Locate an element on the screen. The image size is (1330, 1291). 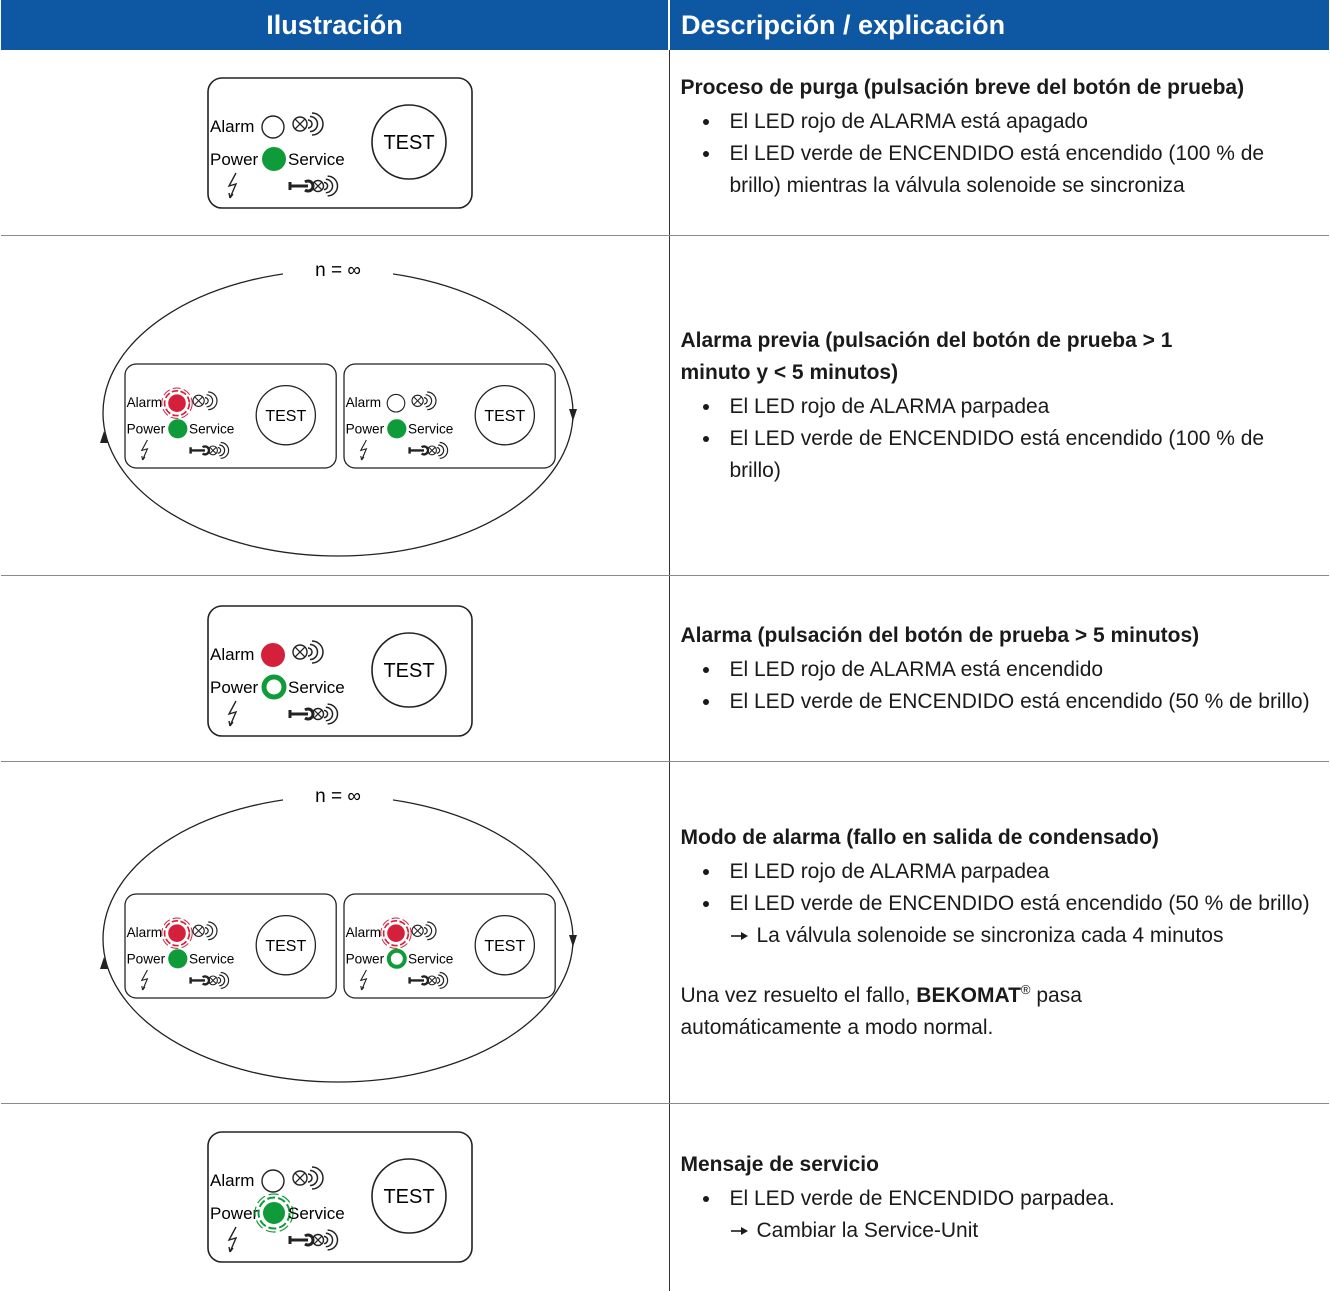
sub-item: Cambiar la Service-Unit is located at coordinates (1026, 1231).